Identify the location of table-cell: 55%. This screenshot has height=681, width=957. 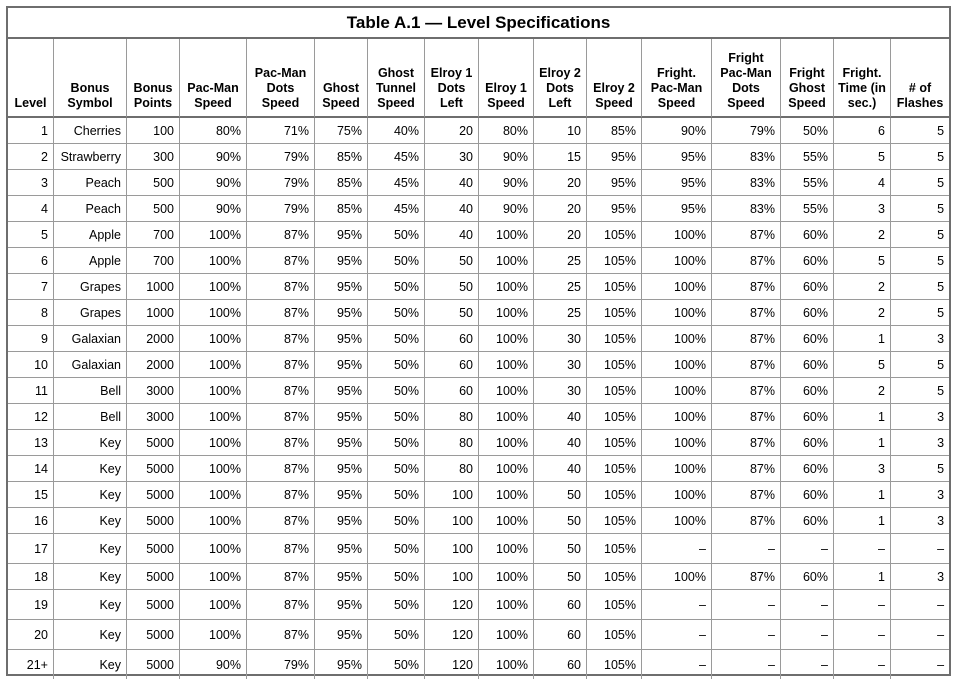
(807, 209).